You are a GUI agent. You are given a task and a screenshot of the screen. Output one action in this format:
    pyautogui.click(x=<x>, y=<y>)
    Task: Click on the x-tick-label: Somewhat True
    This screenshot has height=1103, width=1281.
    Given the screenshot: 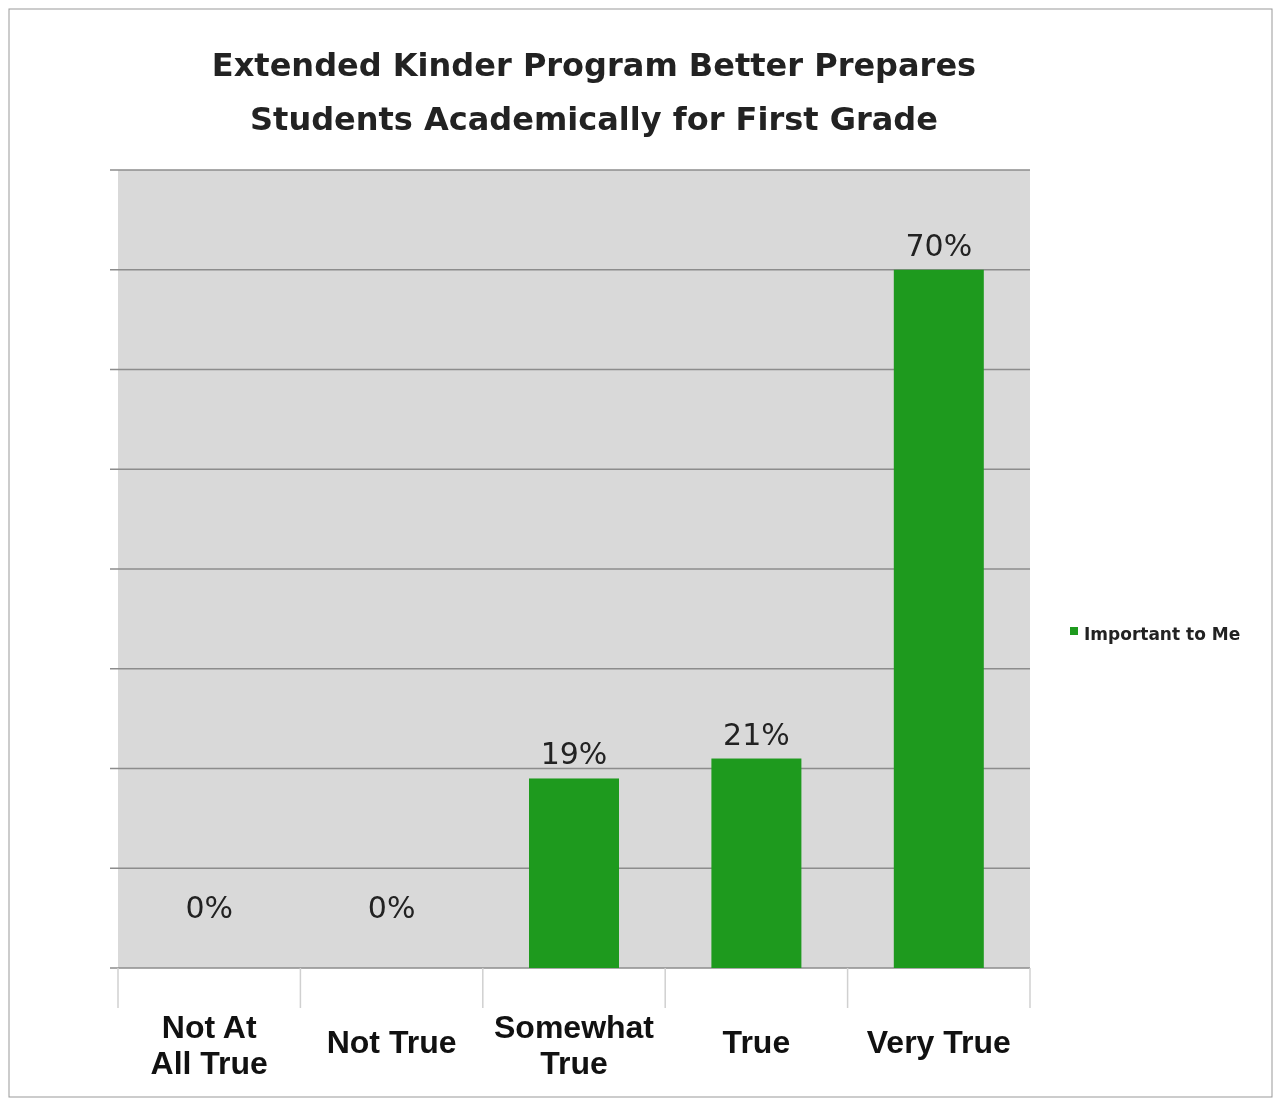 What is the action you would take?
    pyautogui.click(x=574, y=1045)
    